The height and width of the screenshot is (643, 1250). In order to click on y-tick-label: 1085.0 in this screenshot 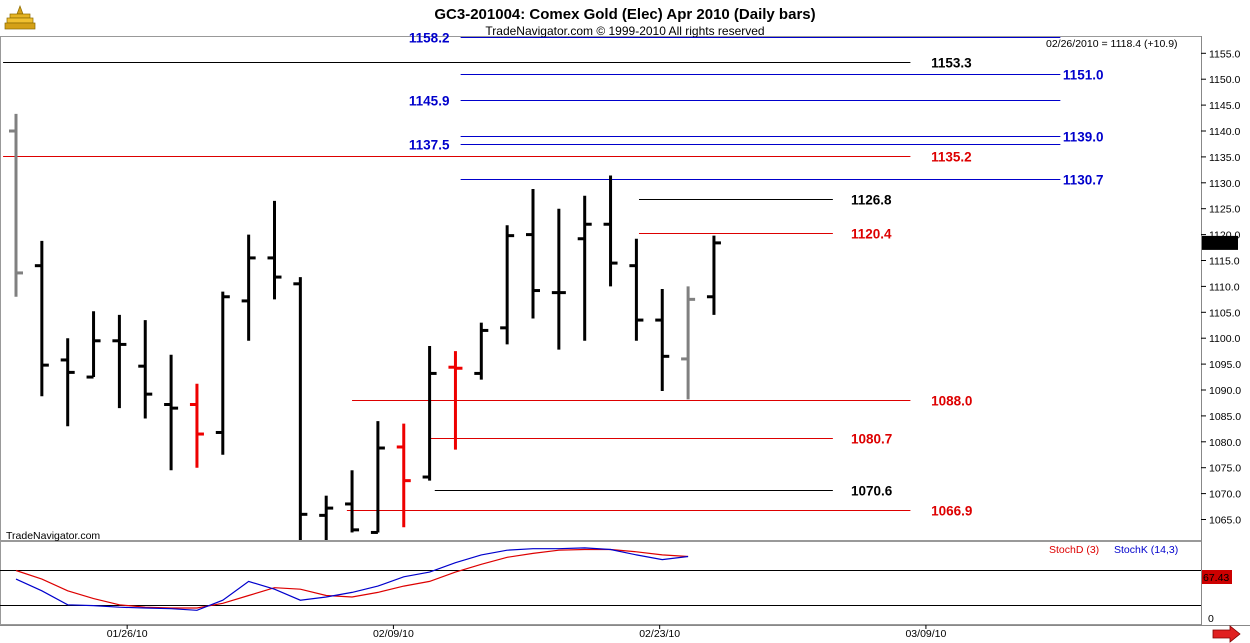, I will do `click(1225, 417)`.